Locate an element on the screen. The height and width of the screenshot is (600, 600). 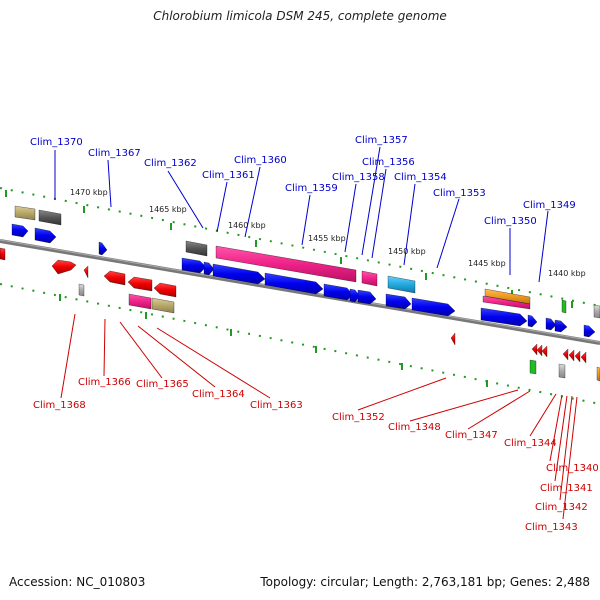
gene-label: Clim_1370 is located at coordinates (56, 142).